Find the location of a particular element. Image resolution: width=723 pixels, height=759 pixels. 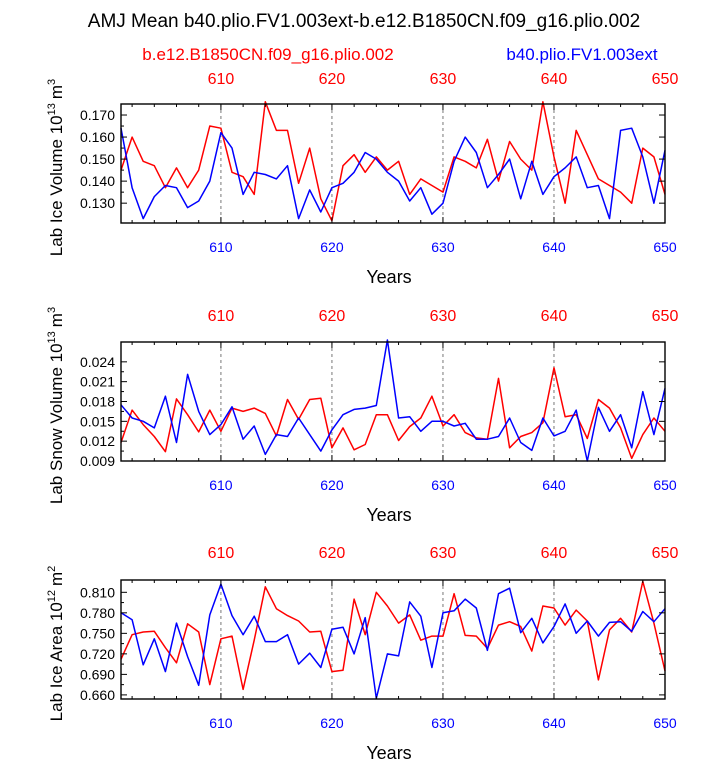

chart-1-xtick-label-top-4: 650 is located at coordinates (665, 316).